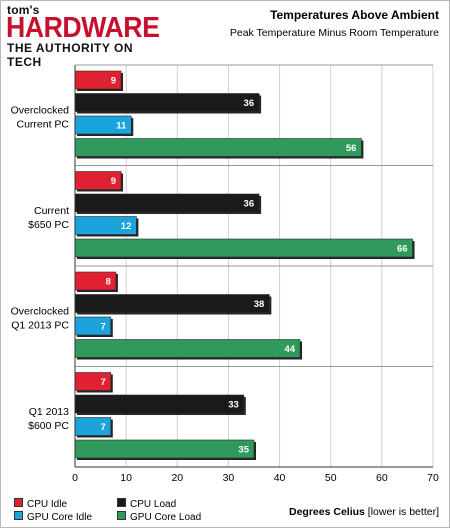 The image size is (450, 528). Describe the element at coordinates (243, 450) in the screenshot. I see `bar-value-label: 35` at that location.